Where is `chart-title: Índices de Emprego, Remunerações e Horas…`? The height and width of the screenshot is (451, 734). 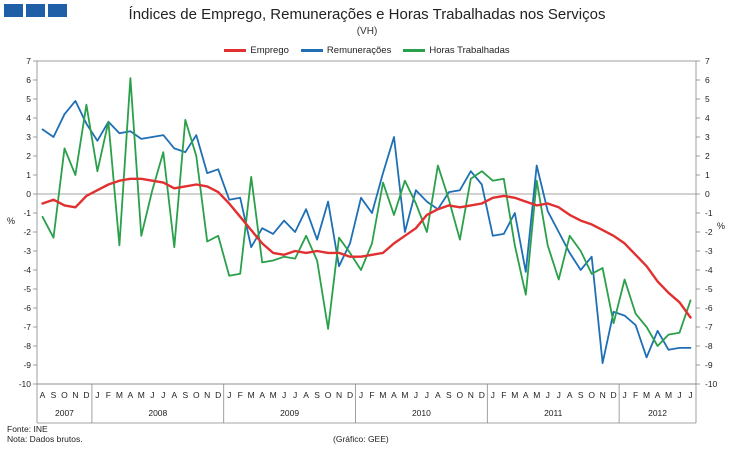 chart-title: Índices de Emprego, Remunerações e Horas… is located at coordinates (367, 14).